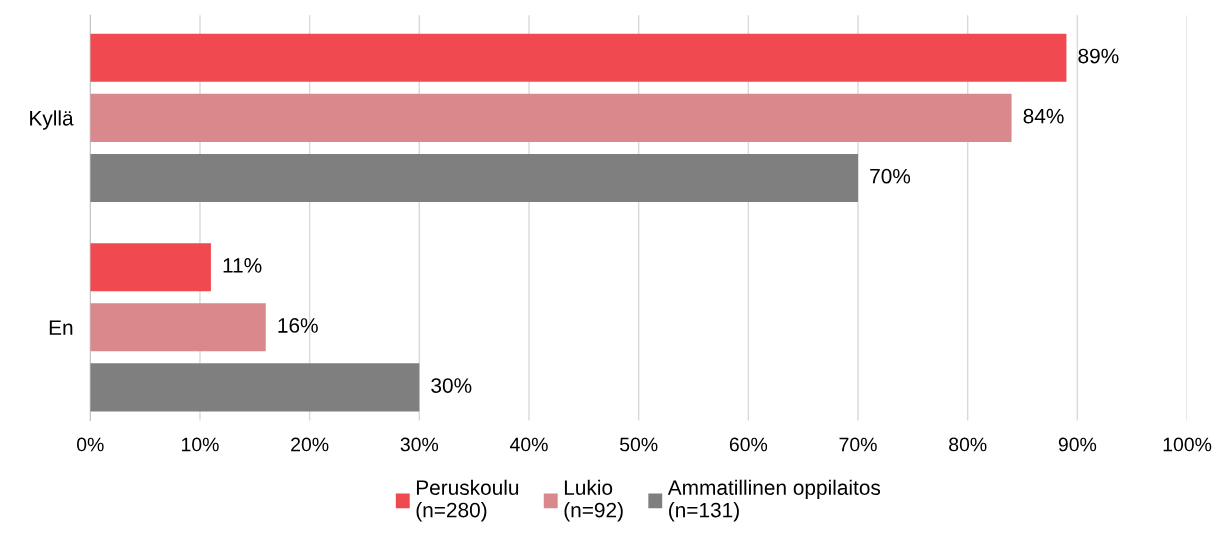 Image resolution: width=1220 pixels, height=546 pixels. I want to click on x-tick-label: 40%, so click(528, 444).